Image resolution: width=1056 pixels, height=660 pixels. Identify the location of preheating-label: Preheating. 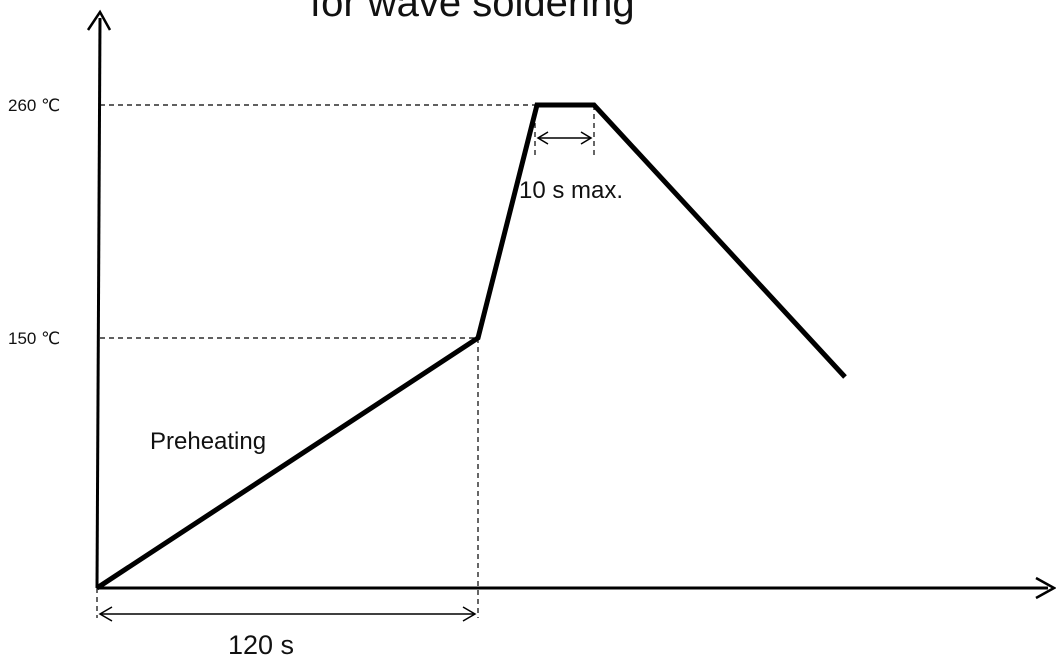
(208, 441).